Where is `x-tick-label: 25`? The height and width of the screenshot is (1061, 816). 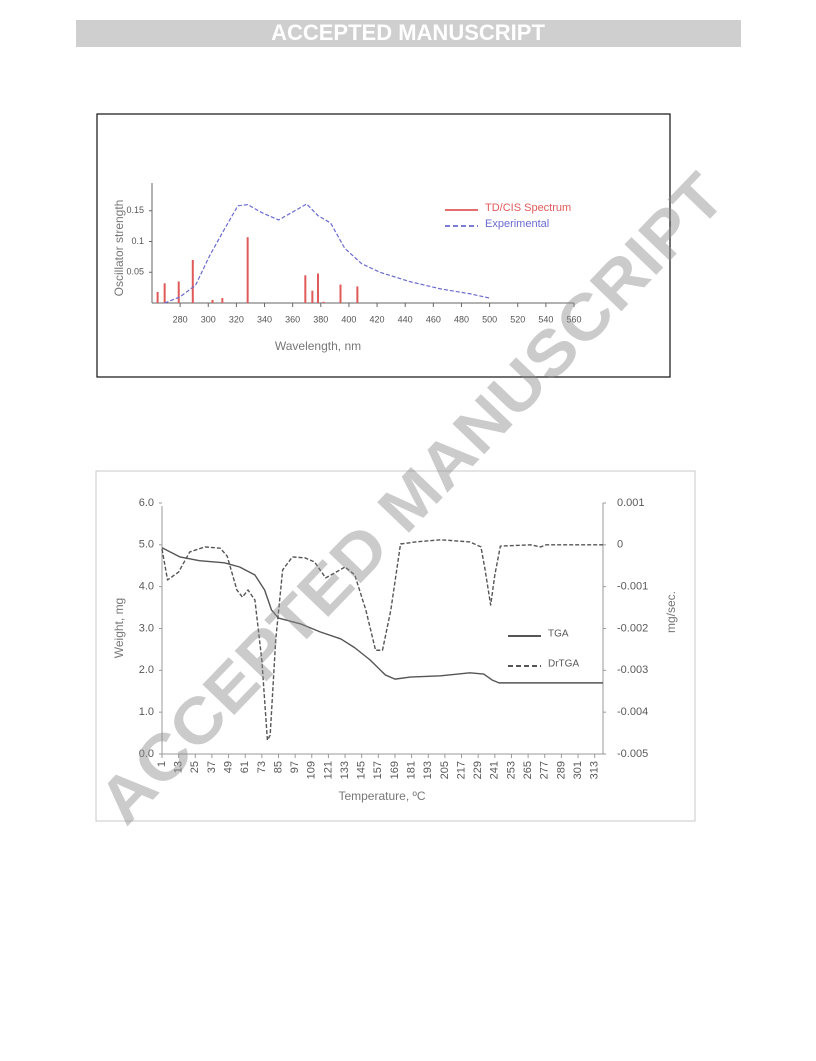
x-tick-label: 25 is located at coordinates (195, 767).